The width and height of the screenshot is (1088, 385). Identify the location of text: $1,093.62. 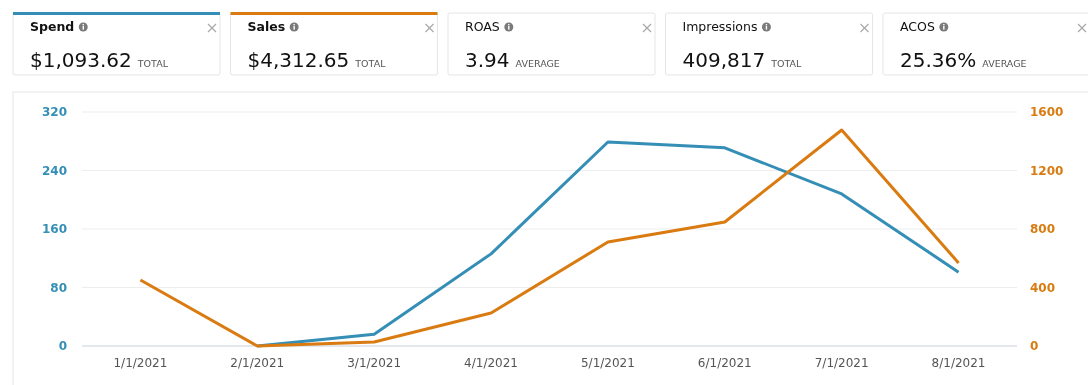
(81, 60).